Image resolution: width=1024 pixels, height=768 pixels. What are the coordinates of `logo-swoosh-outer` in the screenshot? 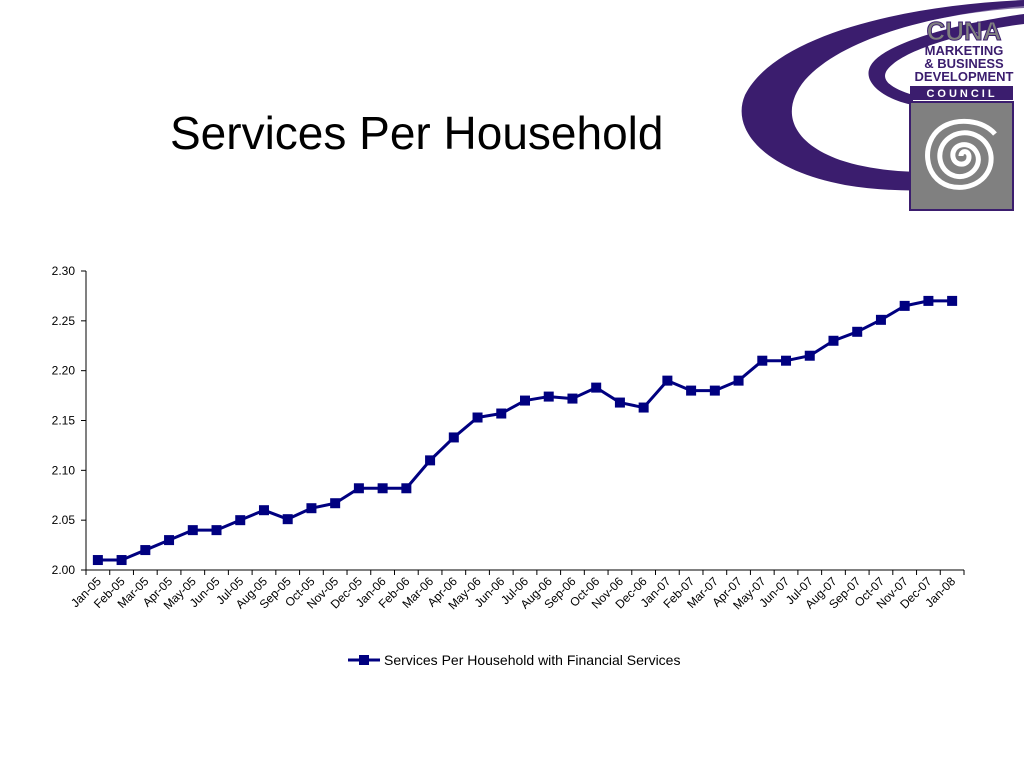 It's located at (882, 95).